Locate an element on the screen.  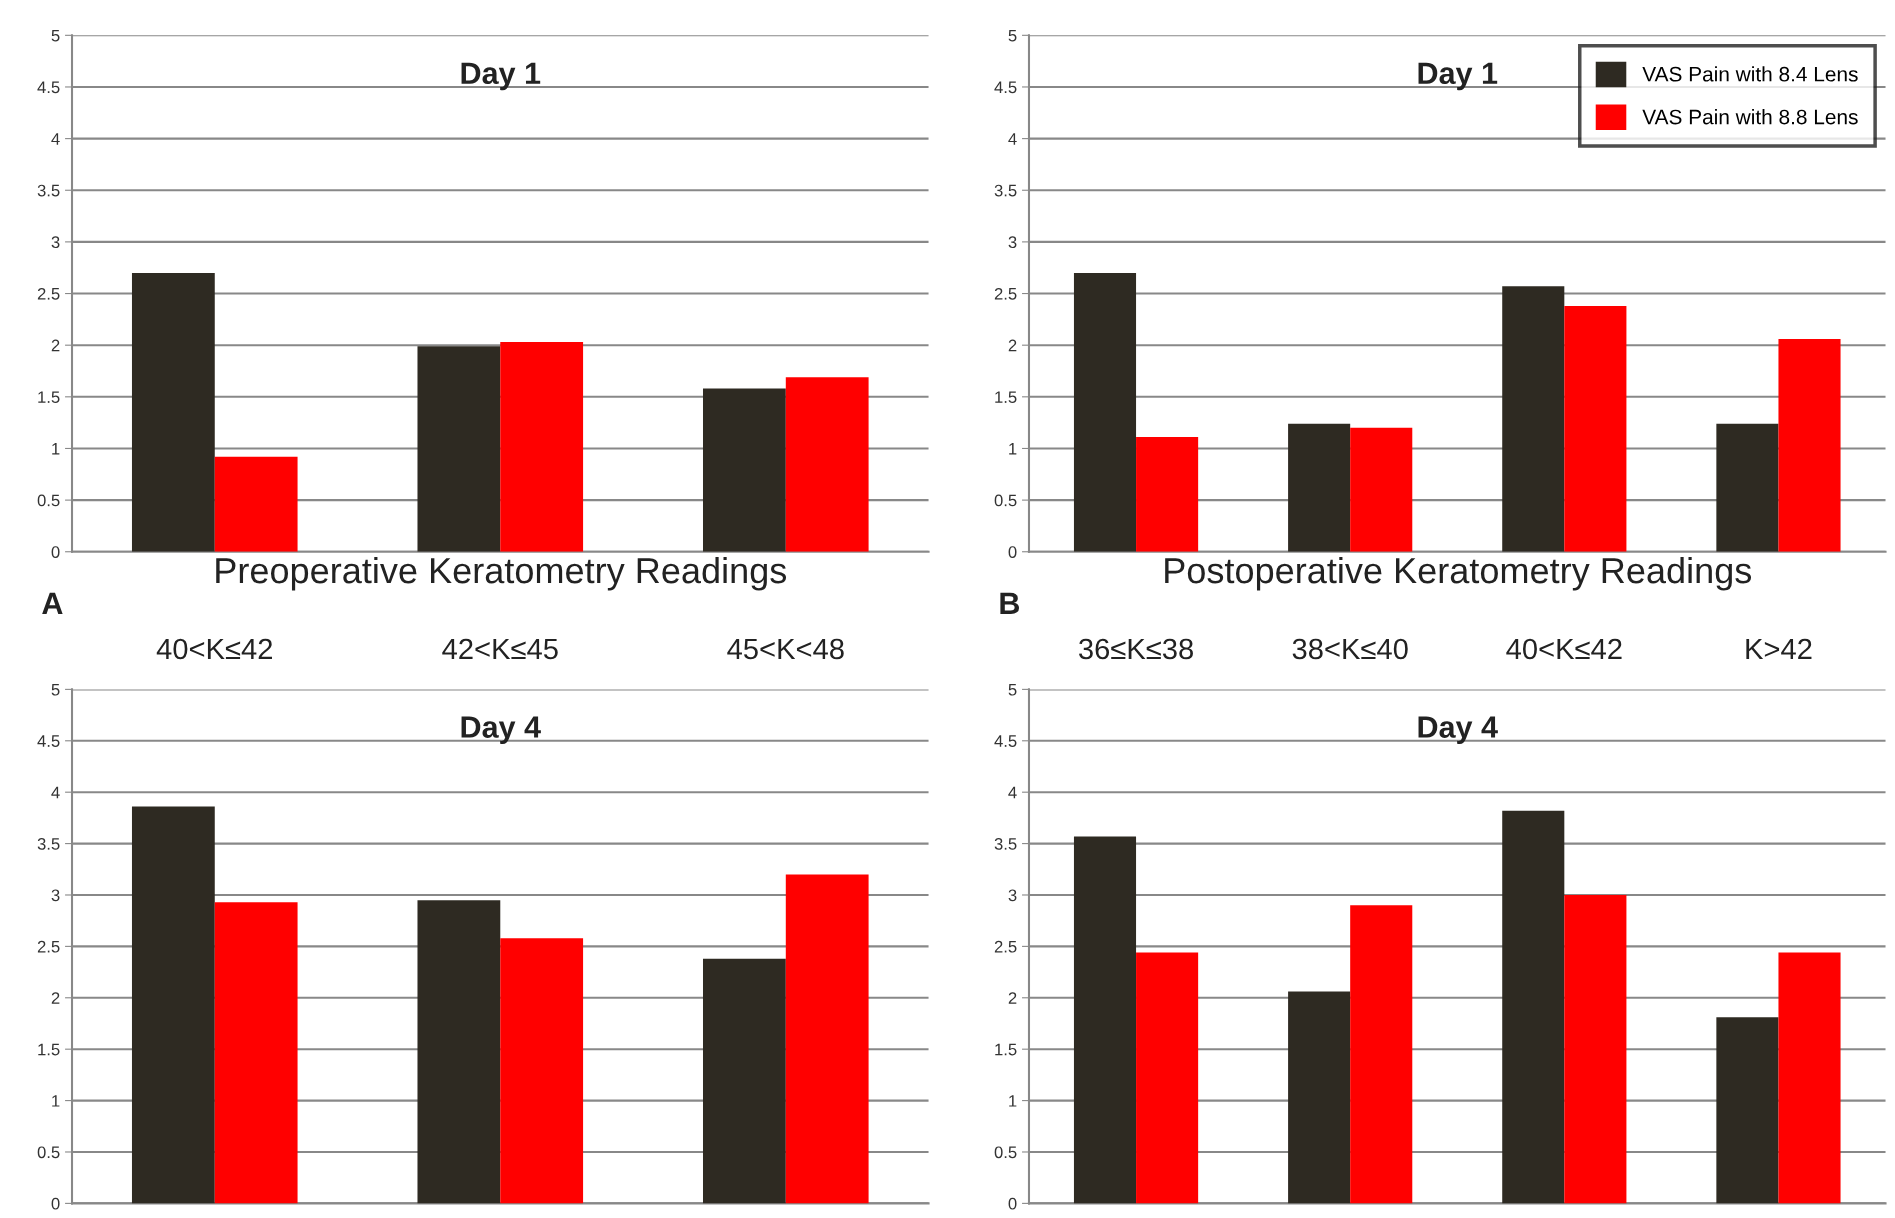
text: B is located at coordinates (1010, 603).